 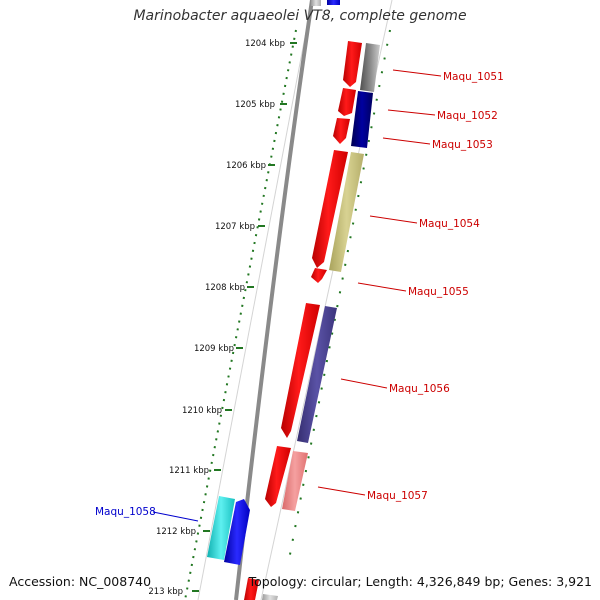 What do you see at coordinates (251, 589) in the screenshot?
I see `gene-arrow-partial-bottom-red` at bounding box center [251, 589].